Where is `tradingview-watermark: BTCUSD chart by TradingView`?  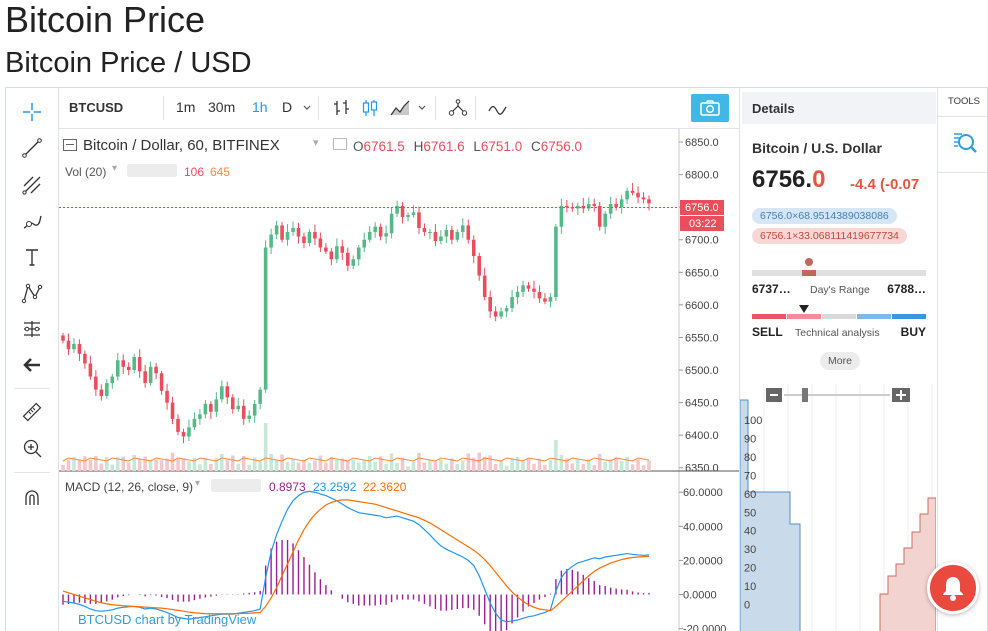
tradingview-watermark: BTCUSD chart by TradingView is located at coordinates (167, 619).